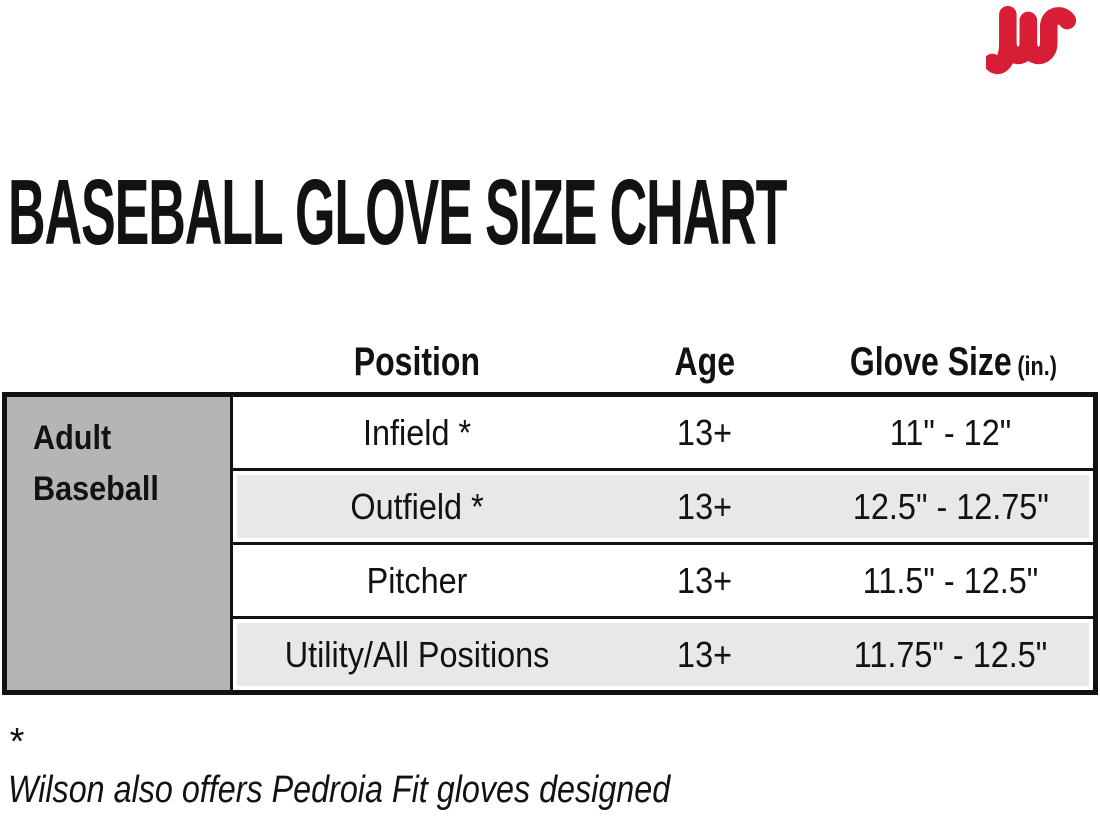  Describe the element at coordinates (663, 432) in the screenshot. I see `table-row-infield: Infield * 13+ 11" - 12"` at that location.